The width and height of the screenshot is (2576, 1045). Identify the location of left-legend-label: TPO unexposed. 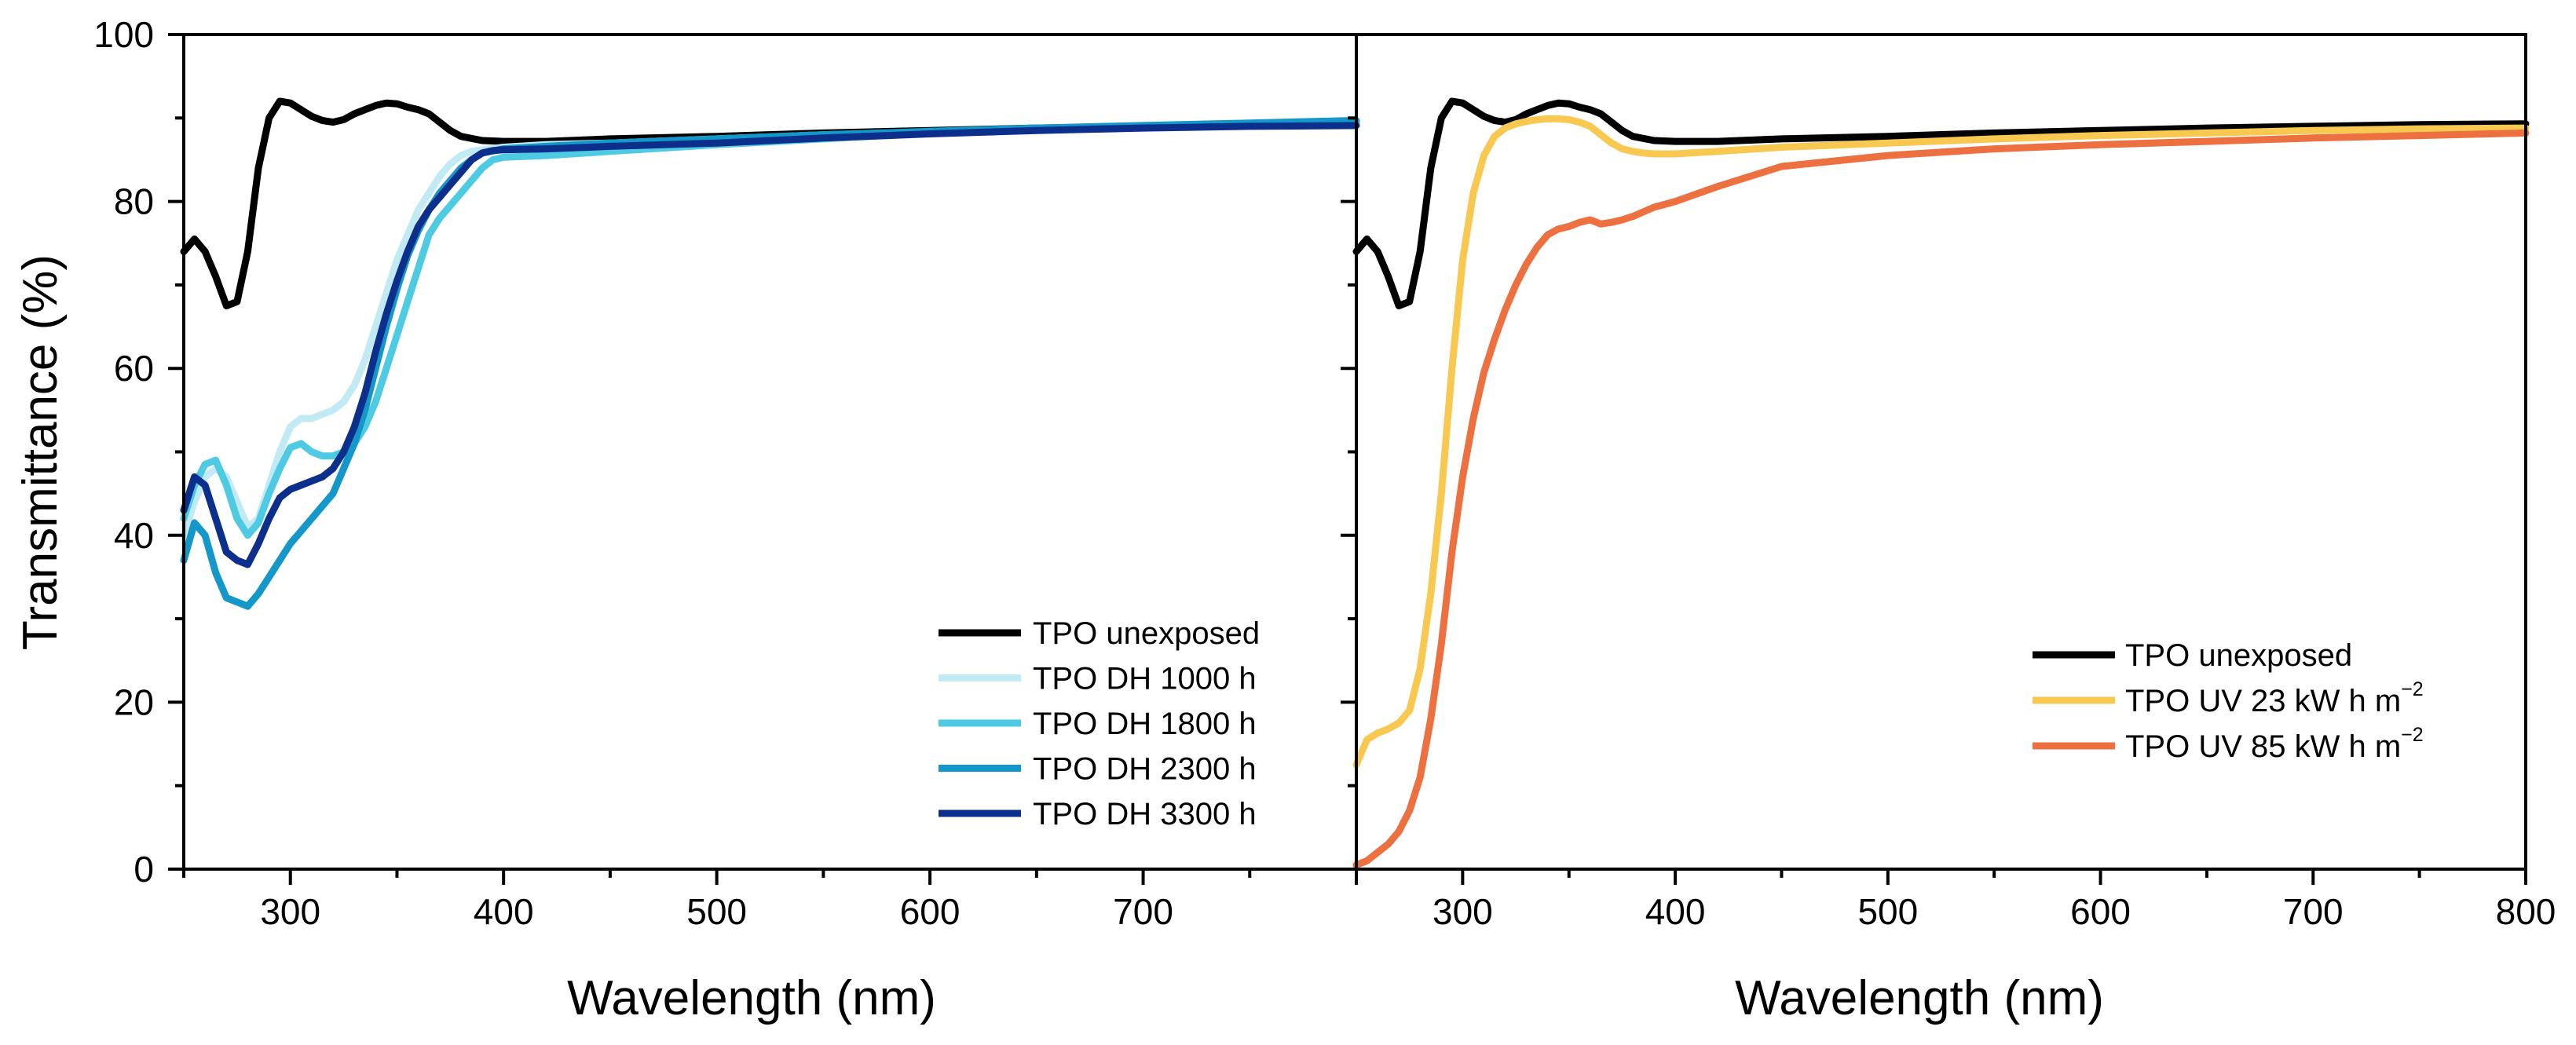
(1147, 633).